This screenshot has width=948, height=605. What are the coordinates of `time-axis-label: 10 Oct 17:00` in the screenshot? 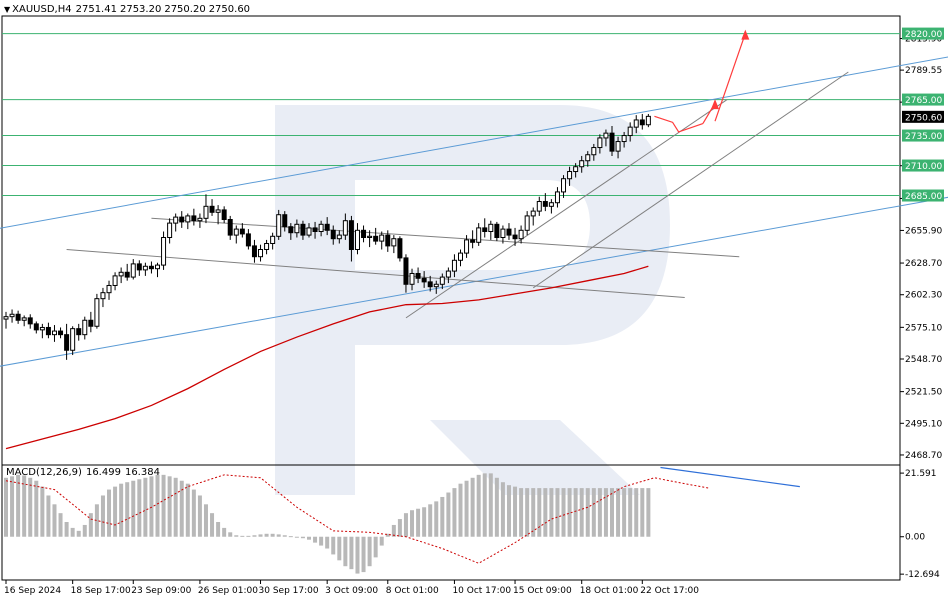 It's located at (481, 591).